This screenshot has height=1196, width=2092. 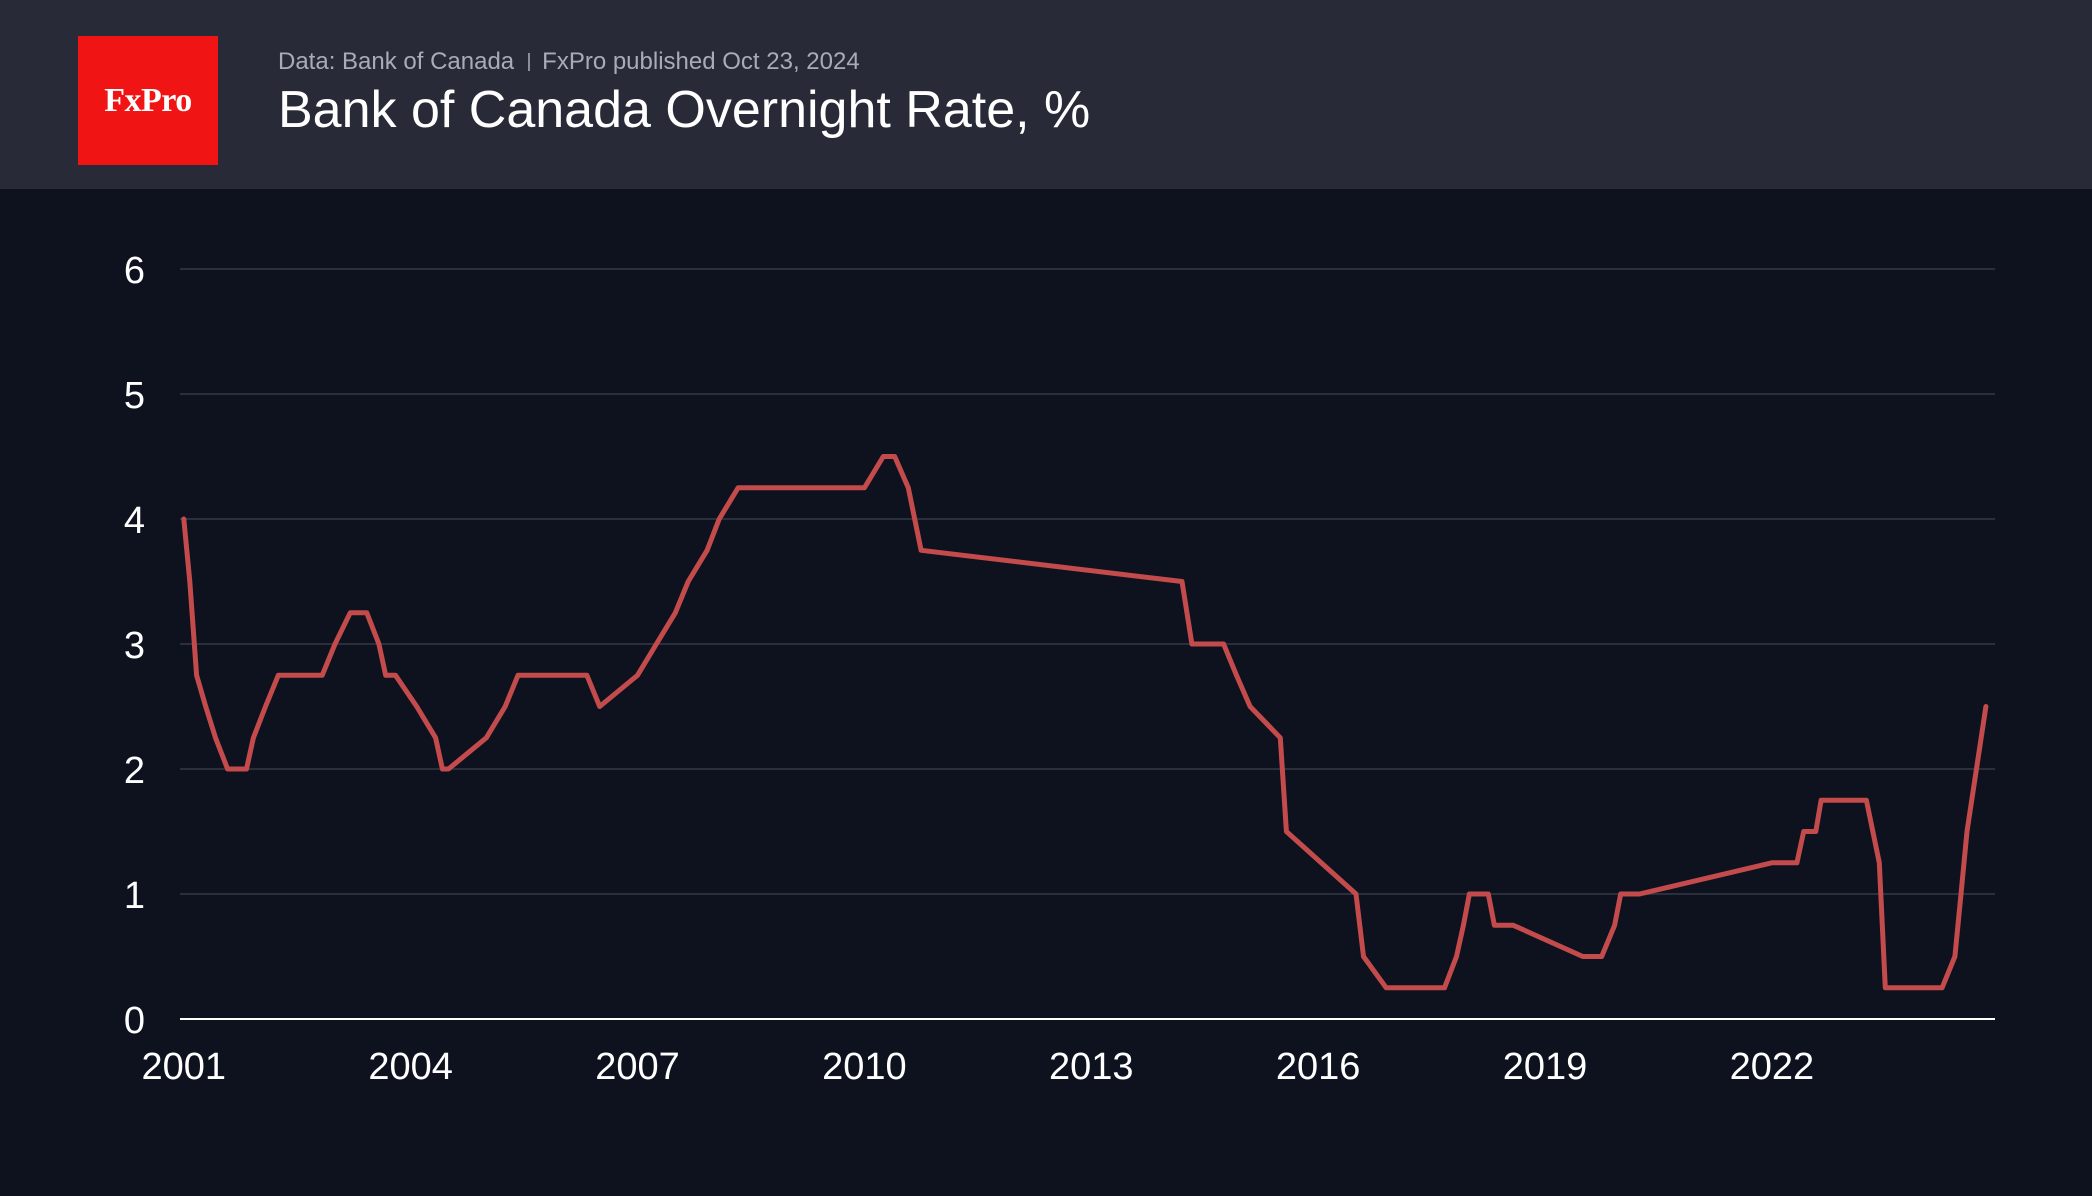 I want to click on y-axis-tick-labels: 0 1 2 3 4 5 6, so click(x=134, y=646).